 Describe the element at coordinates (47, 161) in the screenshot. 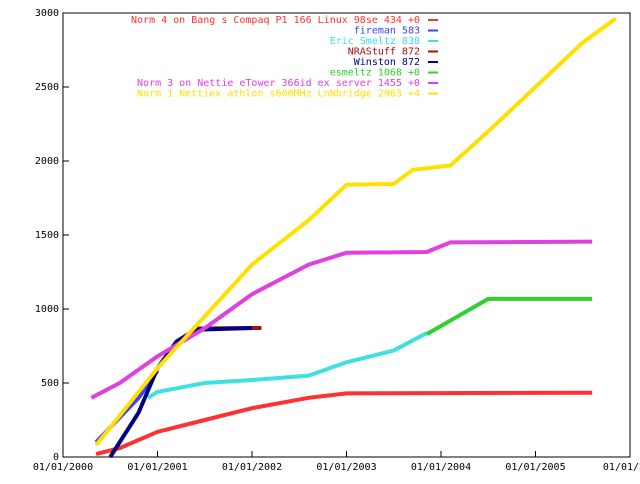

I see `y-tick-label: 2000` at that location.